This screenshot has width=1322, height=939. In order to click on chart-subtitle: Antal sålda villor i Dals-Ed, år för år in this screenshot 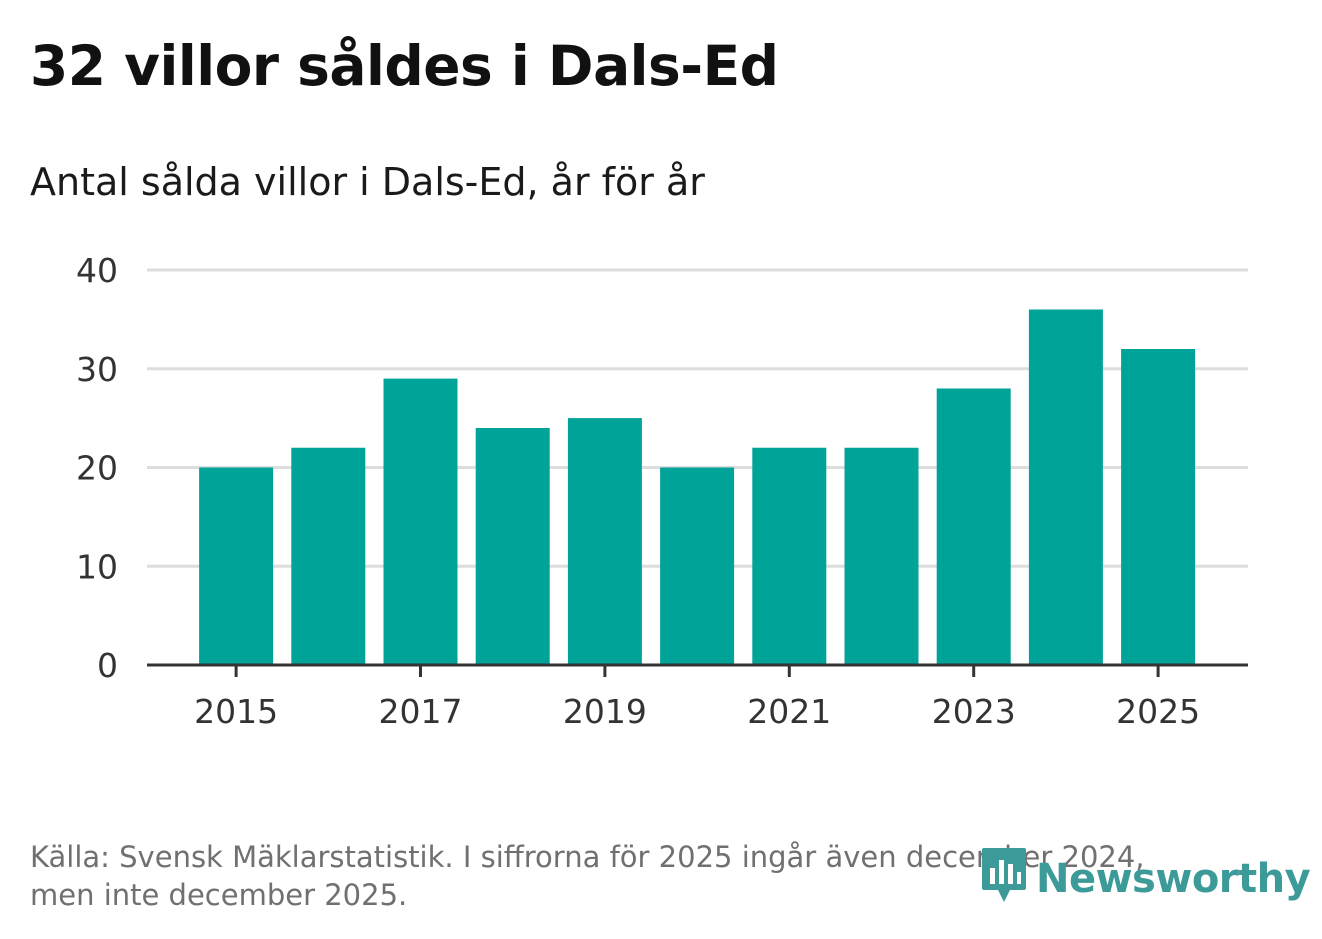, I will do `click(367, 182)`.